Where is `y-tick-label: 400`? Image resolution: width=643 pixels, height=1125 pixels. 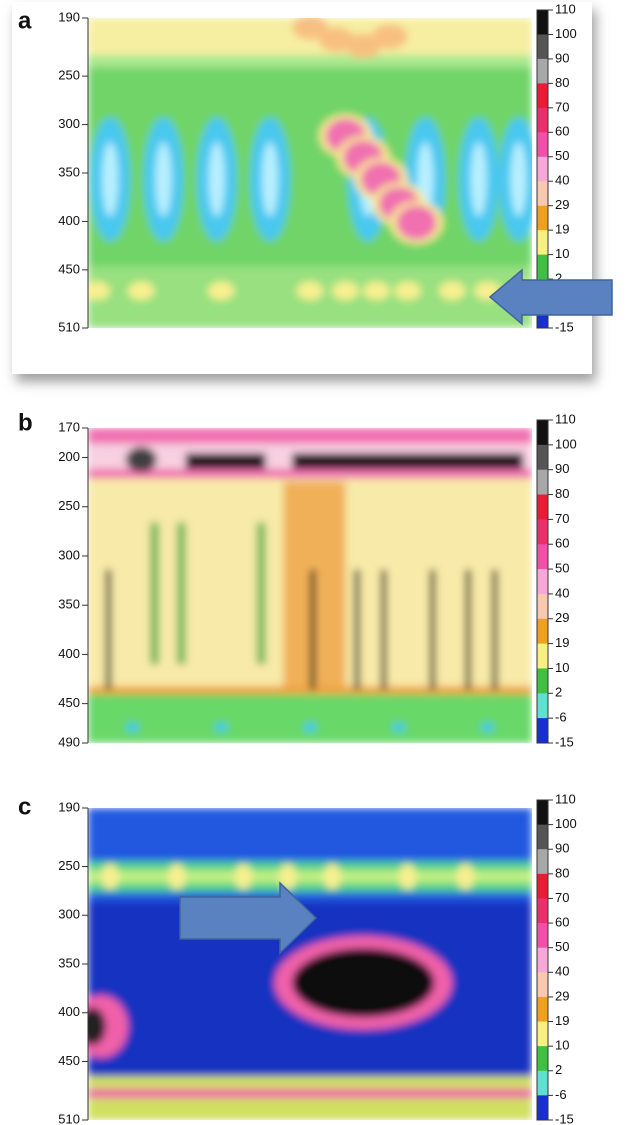 y-tick-label: 400 is located at coordinates (69, 1011).